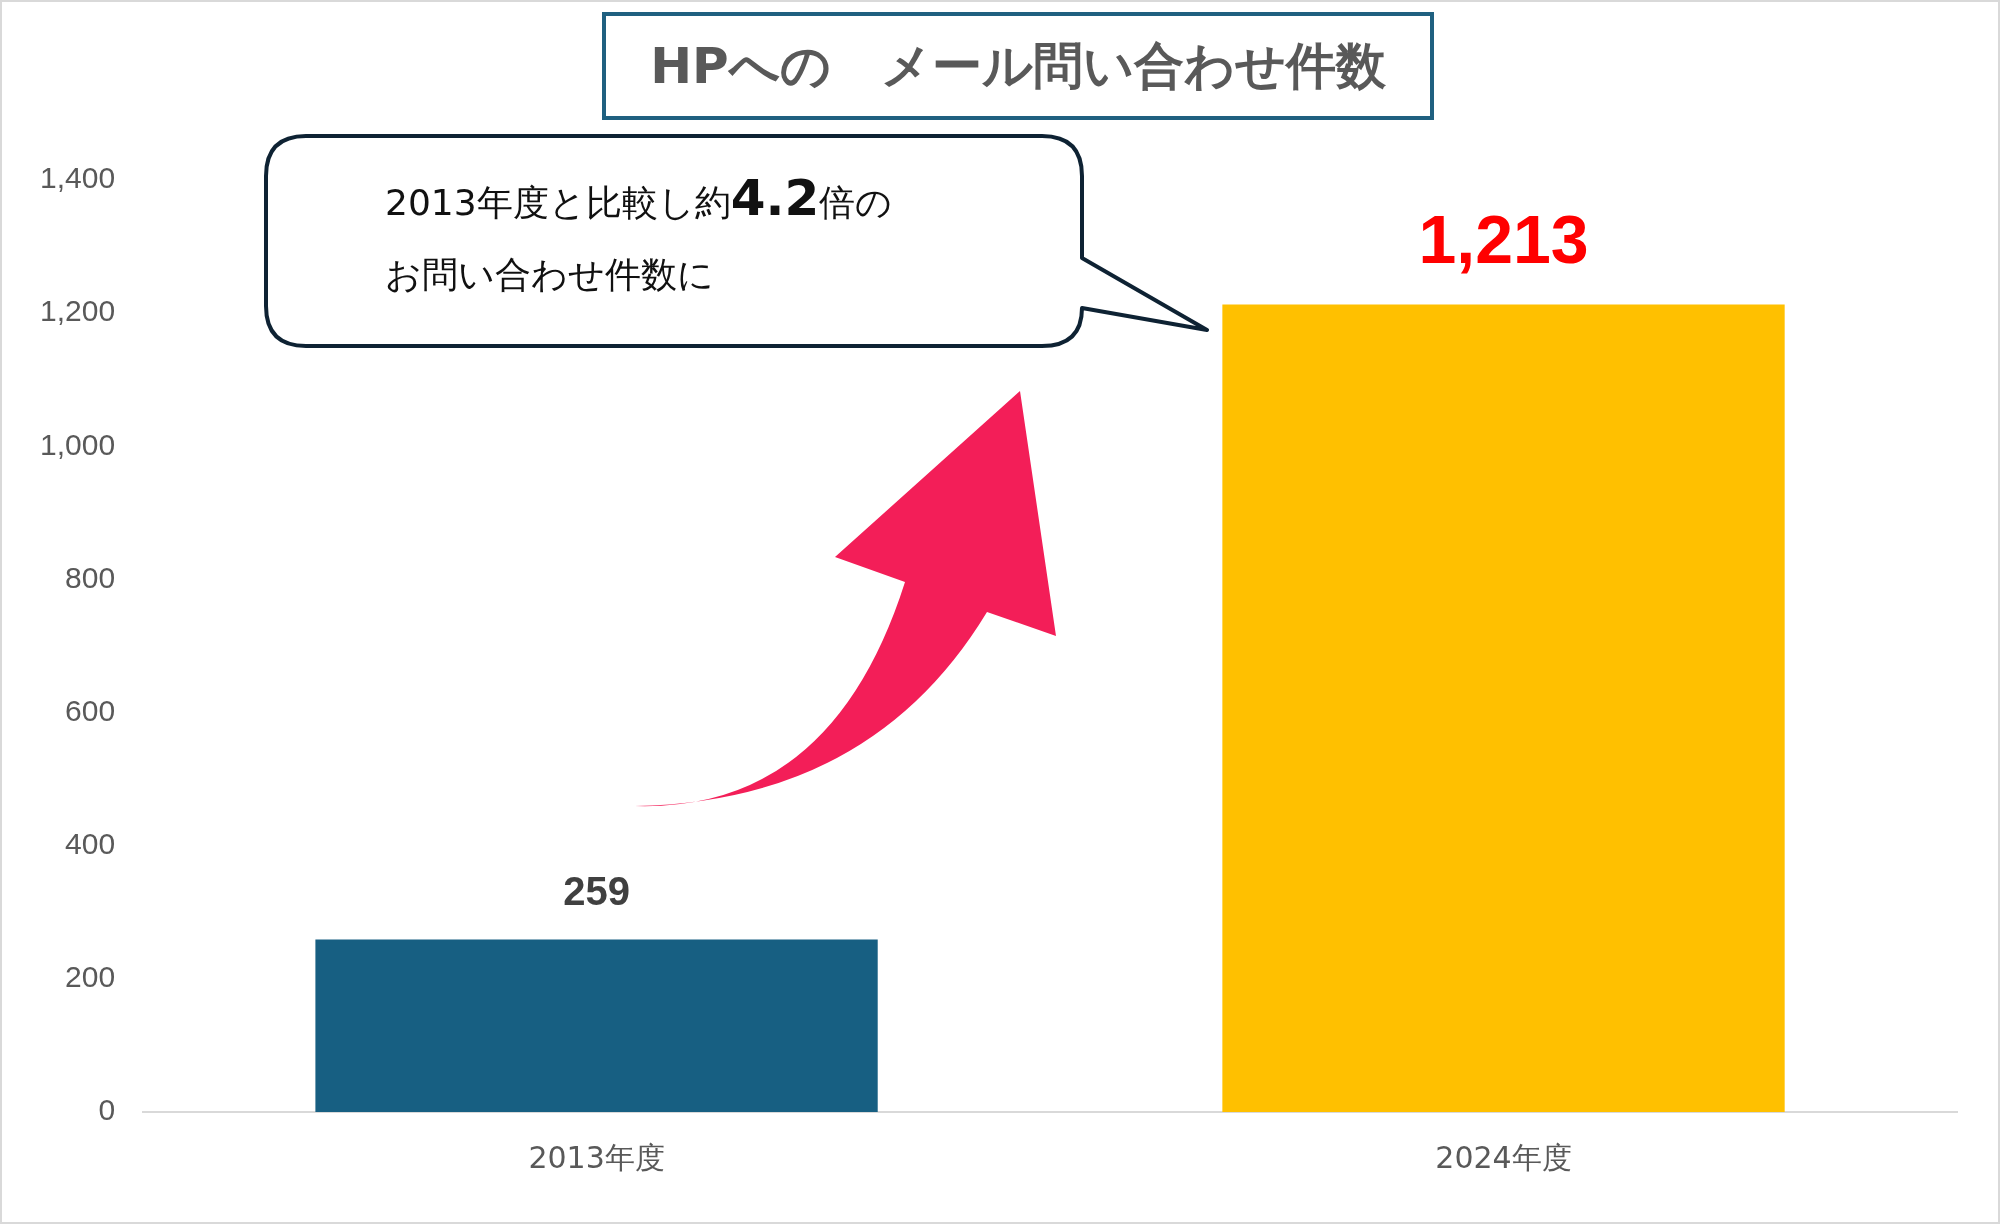 The width and height of the screenshot is (2000, 1224). I want to click on y-tick-label: 600, so click(90, 710).